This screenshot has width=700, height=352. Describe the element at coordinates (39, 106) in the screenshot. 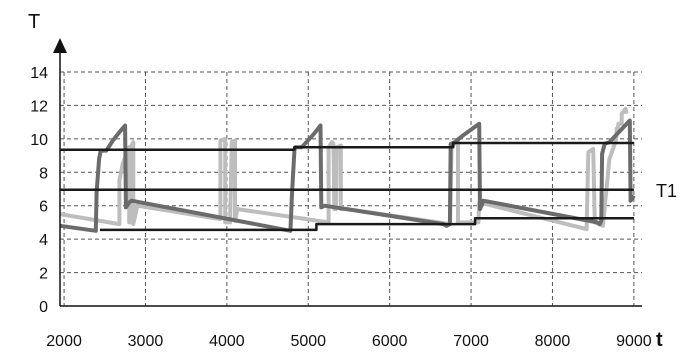

I see `y-tick-label: 12` at that location.